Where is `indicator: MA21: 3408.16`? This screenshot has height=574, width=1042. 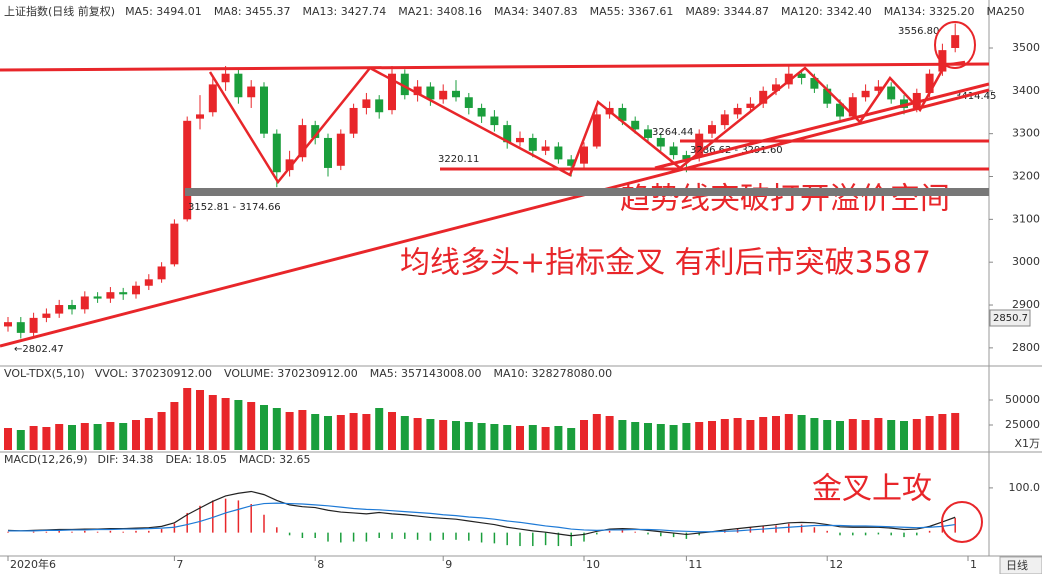
indicator: MA21: 3408.16 is located at coordinates (440, 11).